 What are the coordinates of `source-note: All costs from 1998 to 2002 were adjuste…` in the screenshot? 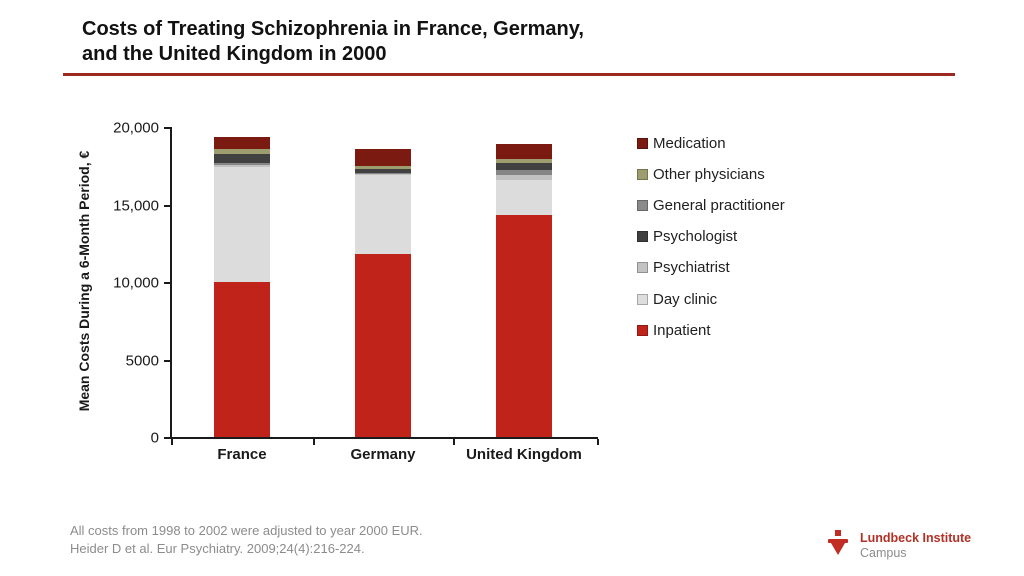 It's located at (246, 539).